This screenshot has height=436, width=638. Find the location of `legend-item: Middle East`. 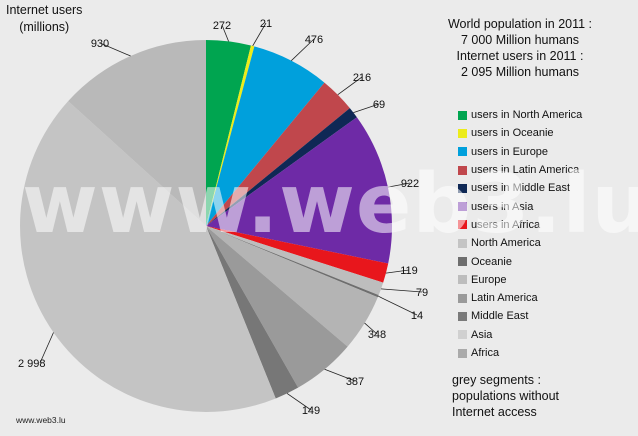

legend-item: Middle East is located at coordinates (520, 316).